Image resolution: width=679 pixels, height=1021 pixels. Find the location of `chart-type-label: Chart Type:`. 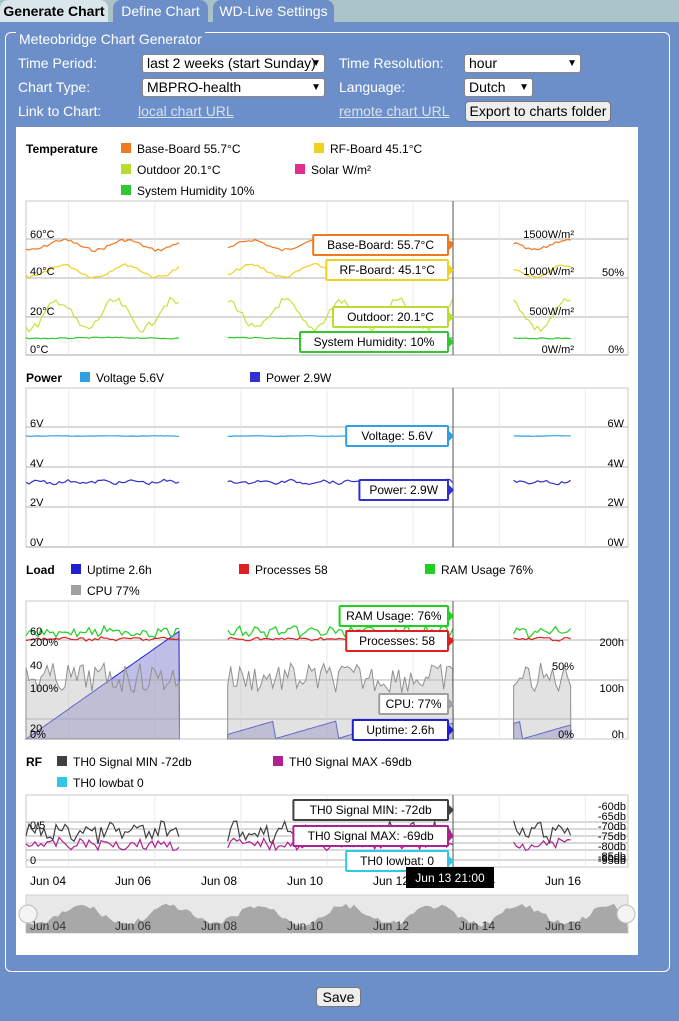

chart-type-label: Chart Type: is located at coordinates (54, 87).